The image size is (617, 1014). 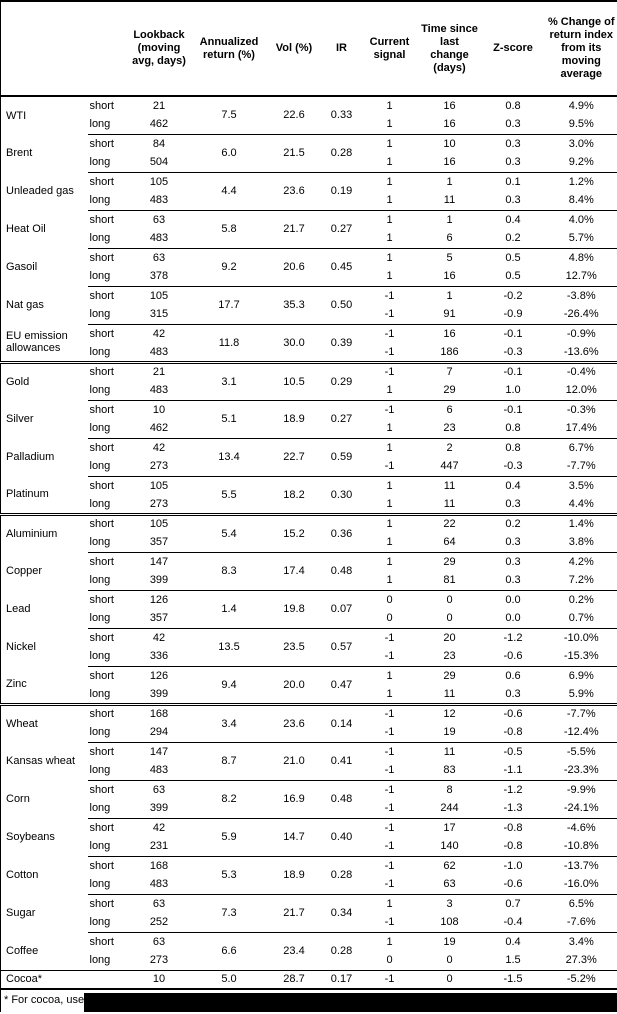 What do you see at coordinates (513, 922) in the screenshot?
I see `zscore-value: -0.4` at bounding box center [513, 922].